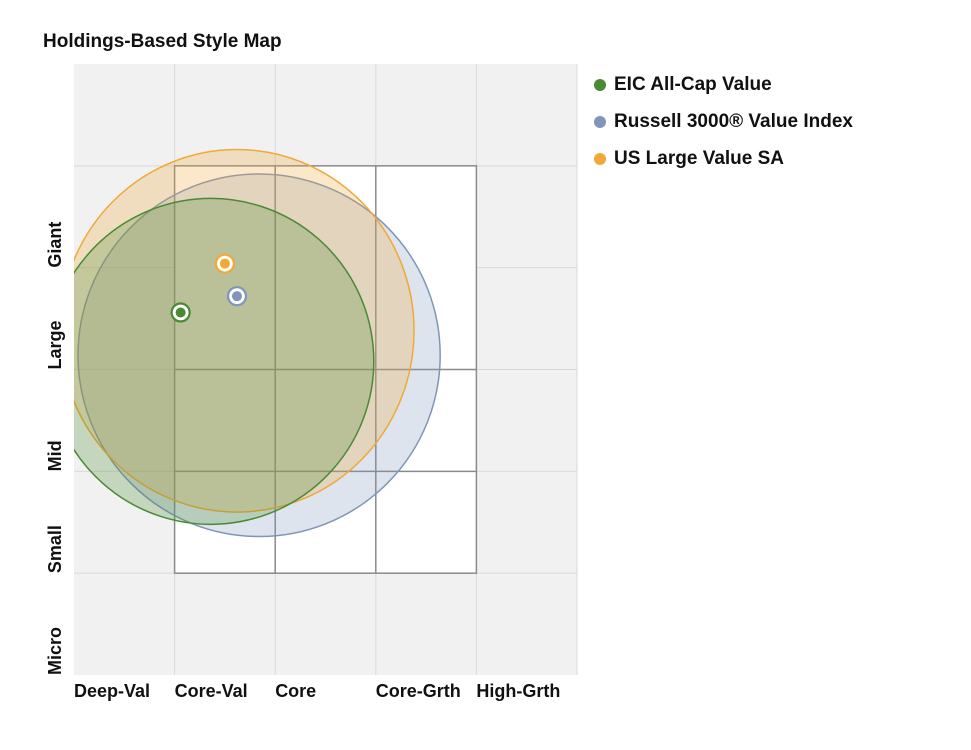  I want to click on legend-item-uslv: US Large Value SA, so click(723, 158).